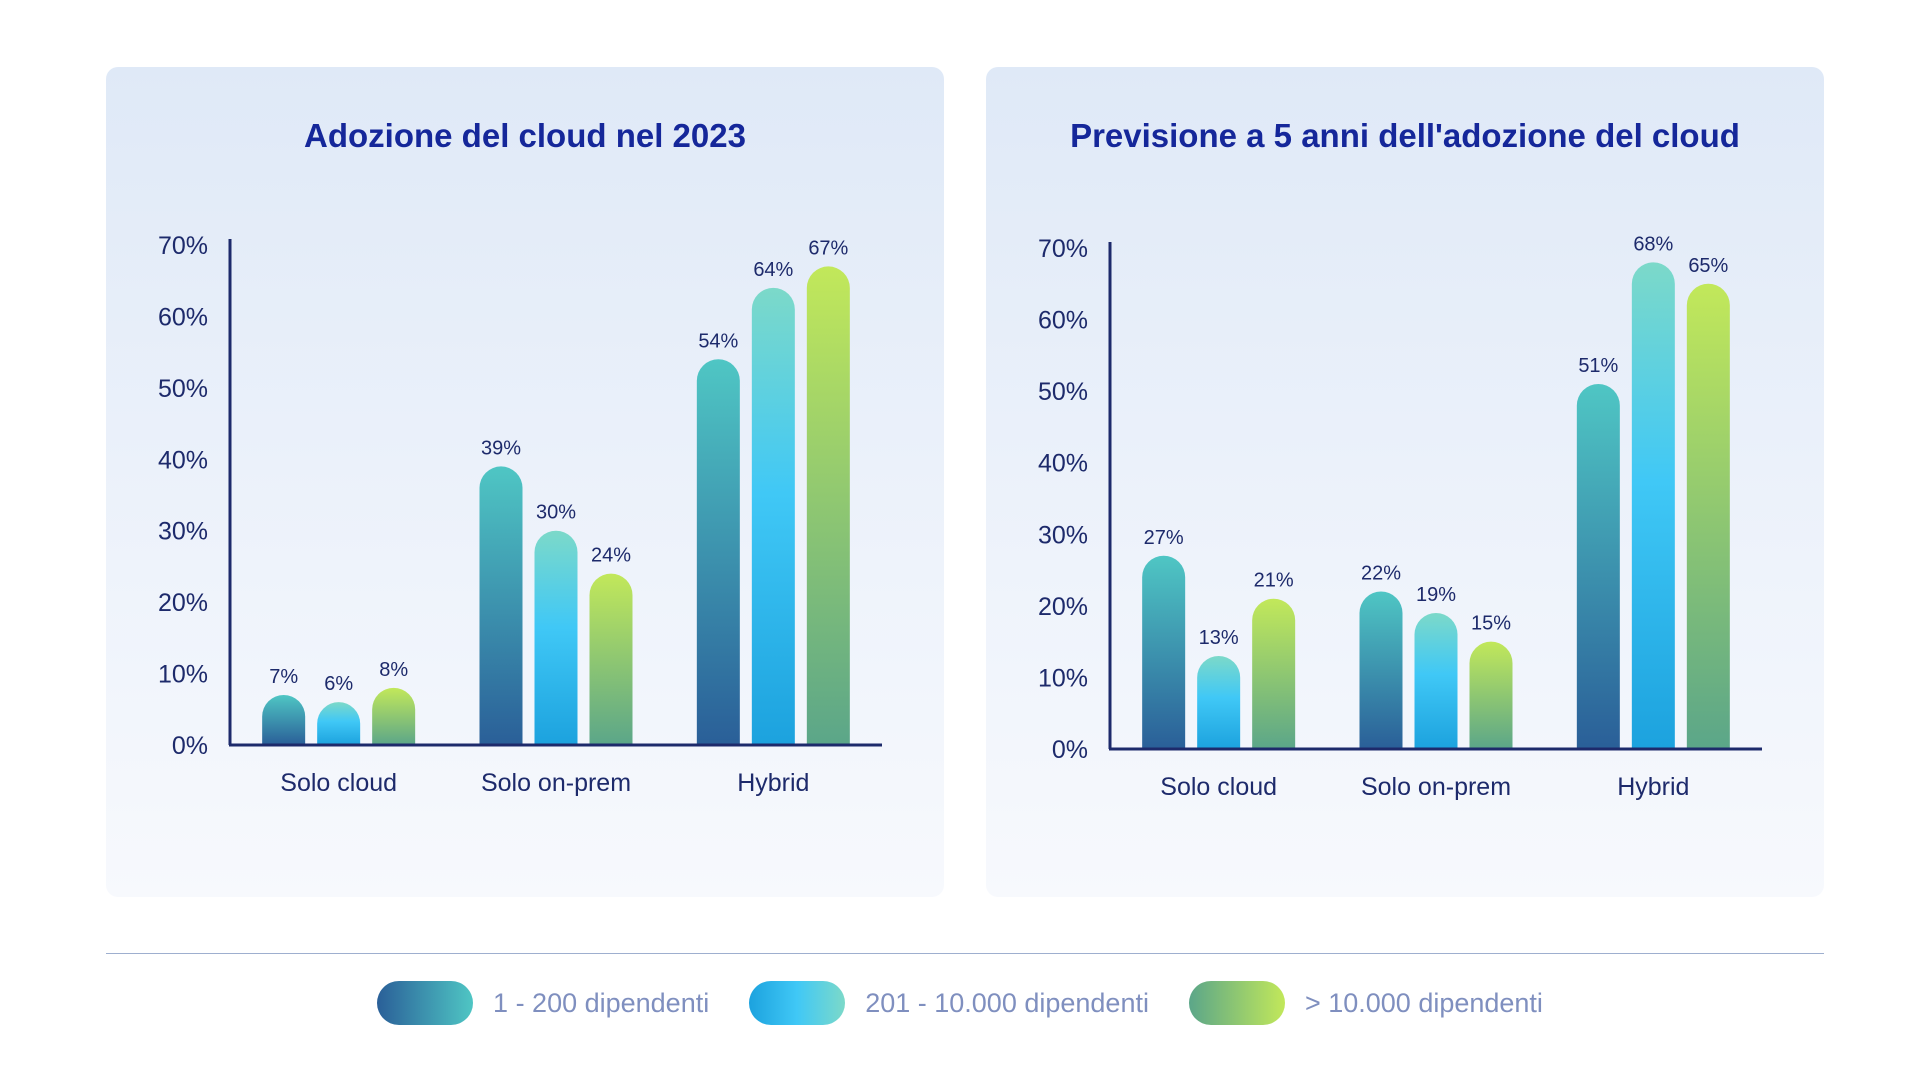 Image resolution: width=1920 pixels, height=1080 pixels. I want to click on data-label: 7%, so click(283, 677).